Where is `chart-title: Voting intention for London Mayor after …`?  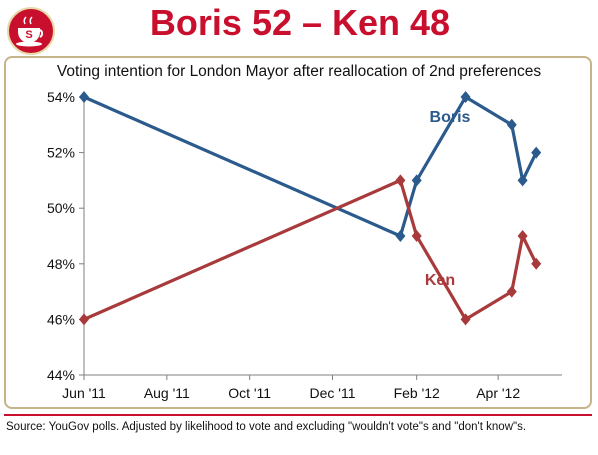
chart-title: Voting intention for London Mayor after … is located at coordinates (299, 71).